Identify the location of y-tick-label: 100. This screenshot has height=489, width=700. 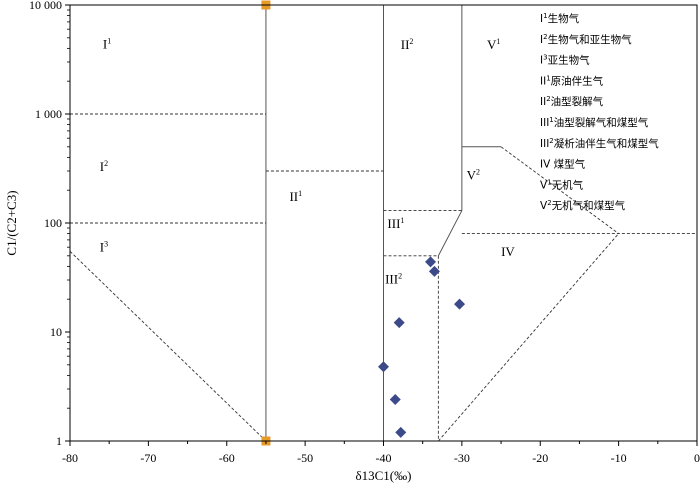
(53, 223).